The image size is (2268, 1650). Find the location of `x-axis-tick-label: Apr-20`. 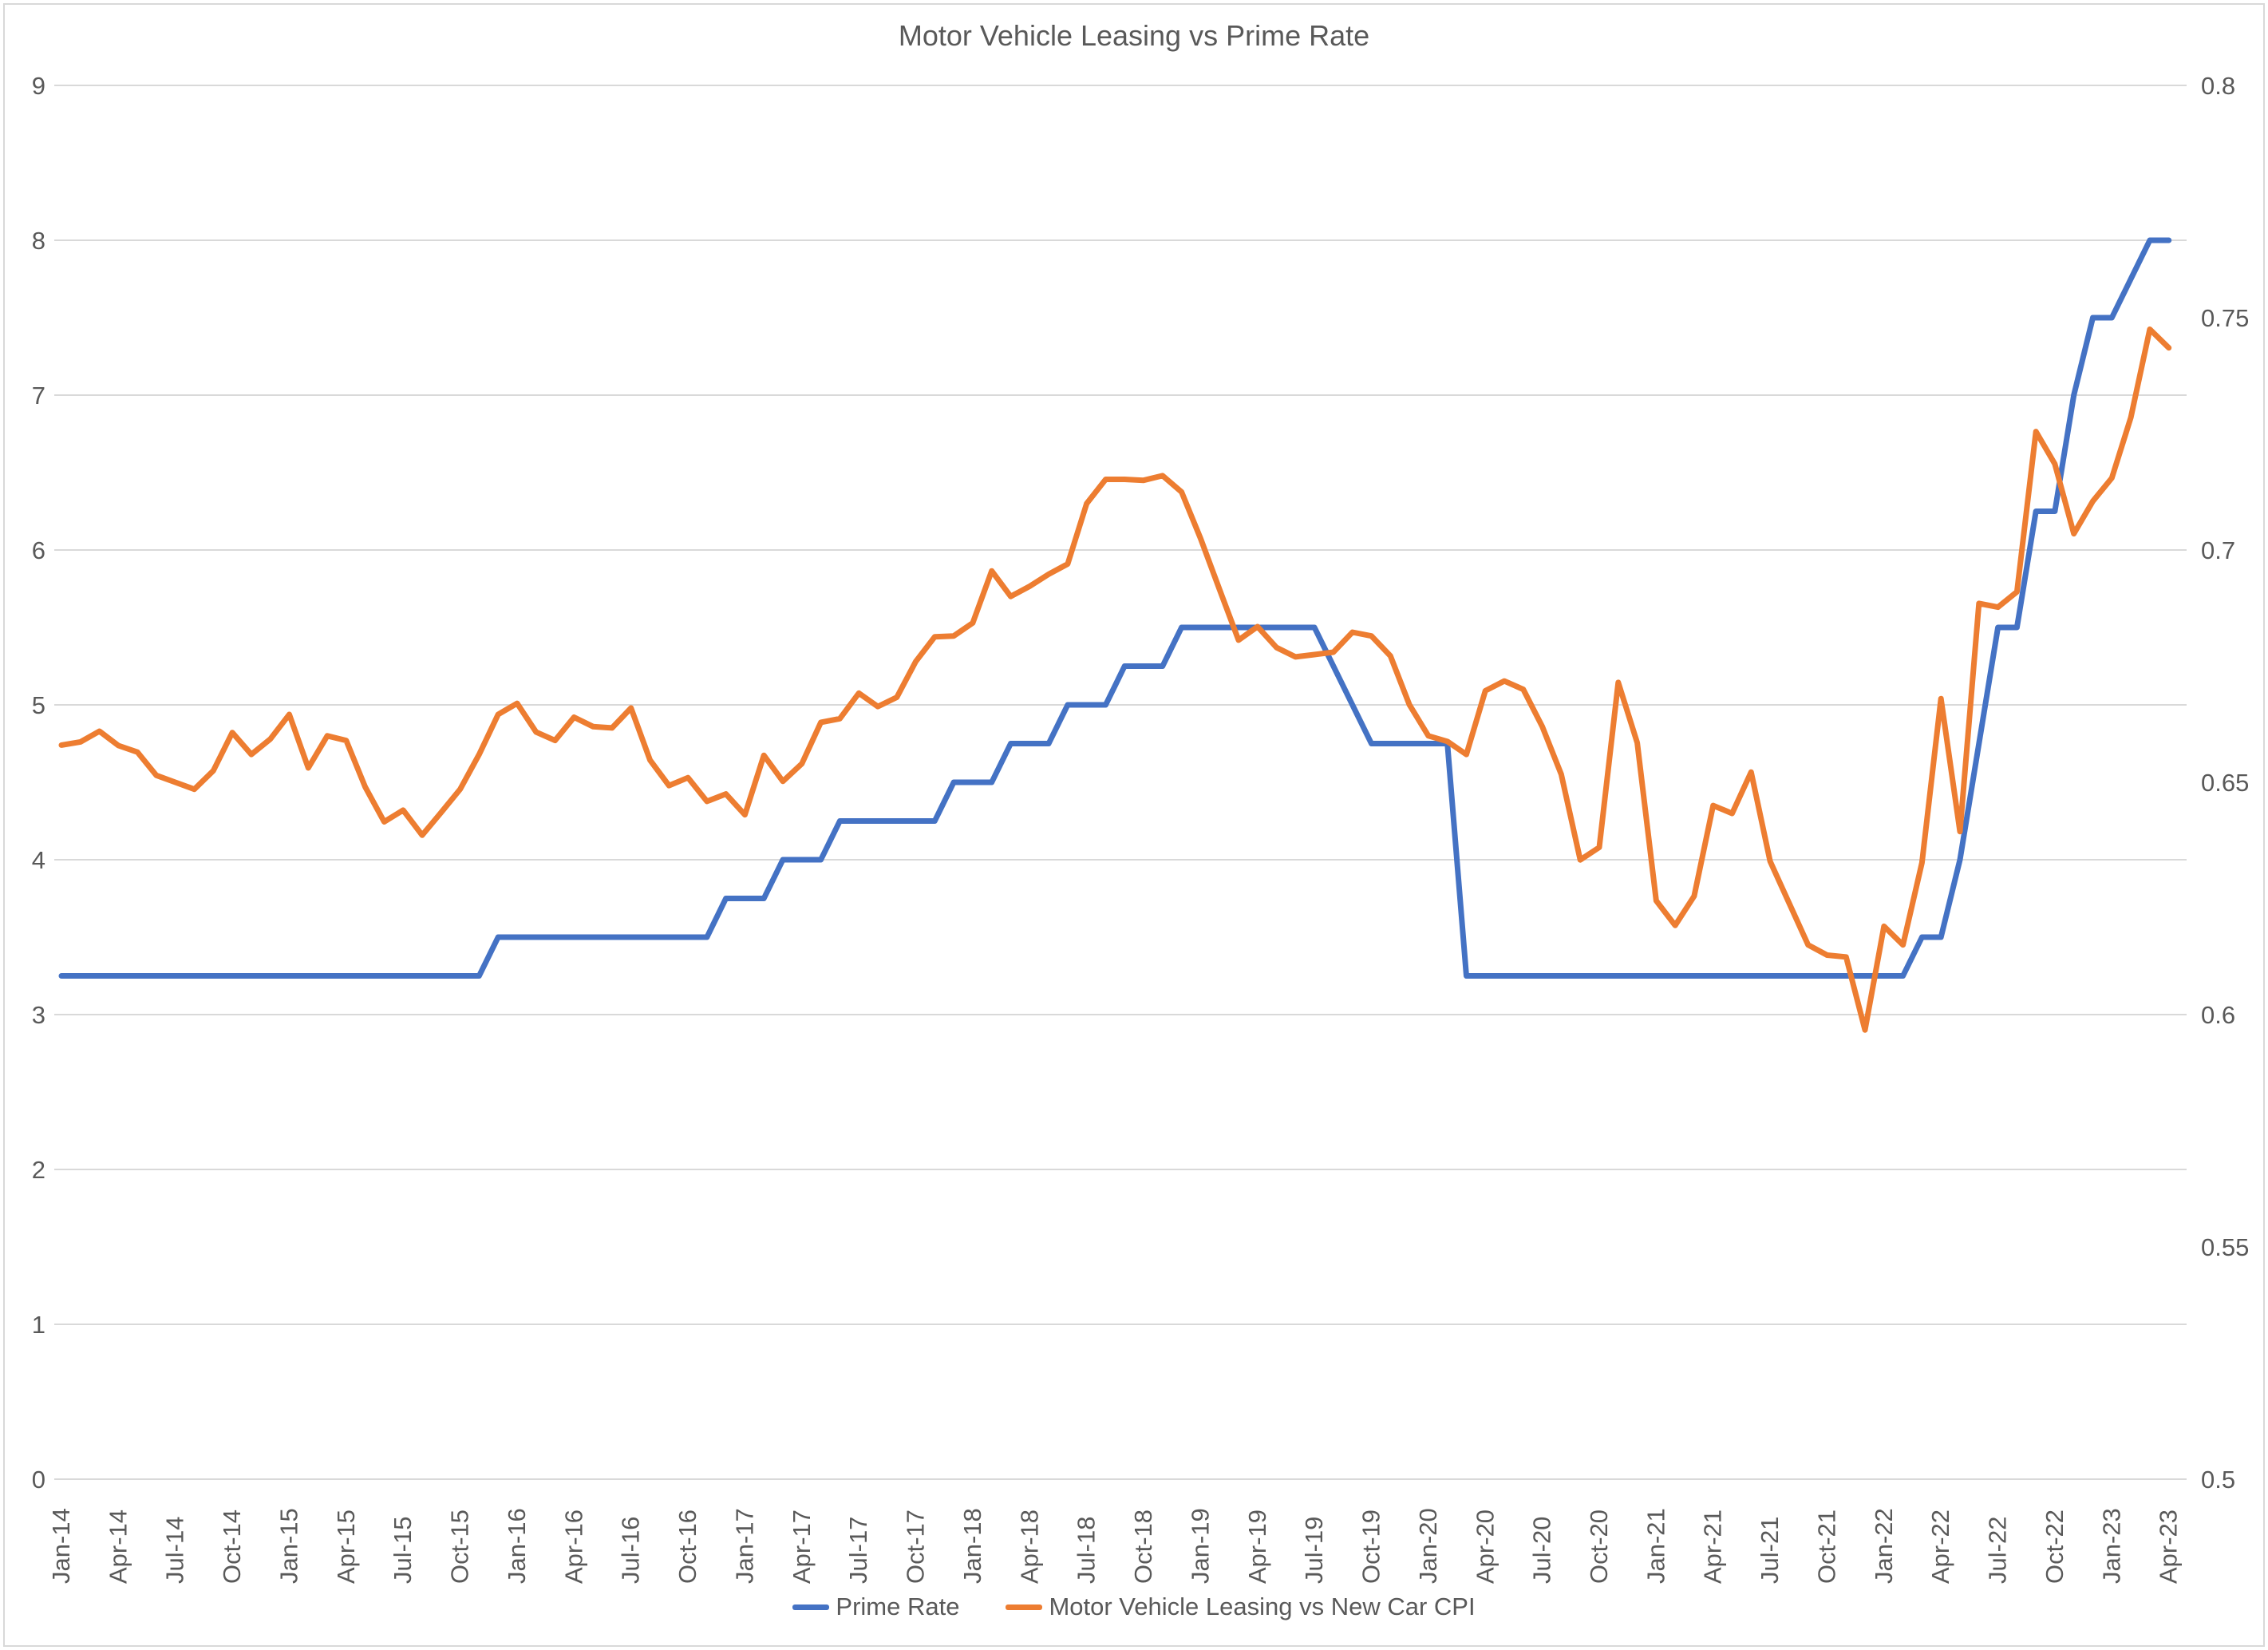

x-axis-tick-label: Apr-20 is located at coordinates (1485, 1547).